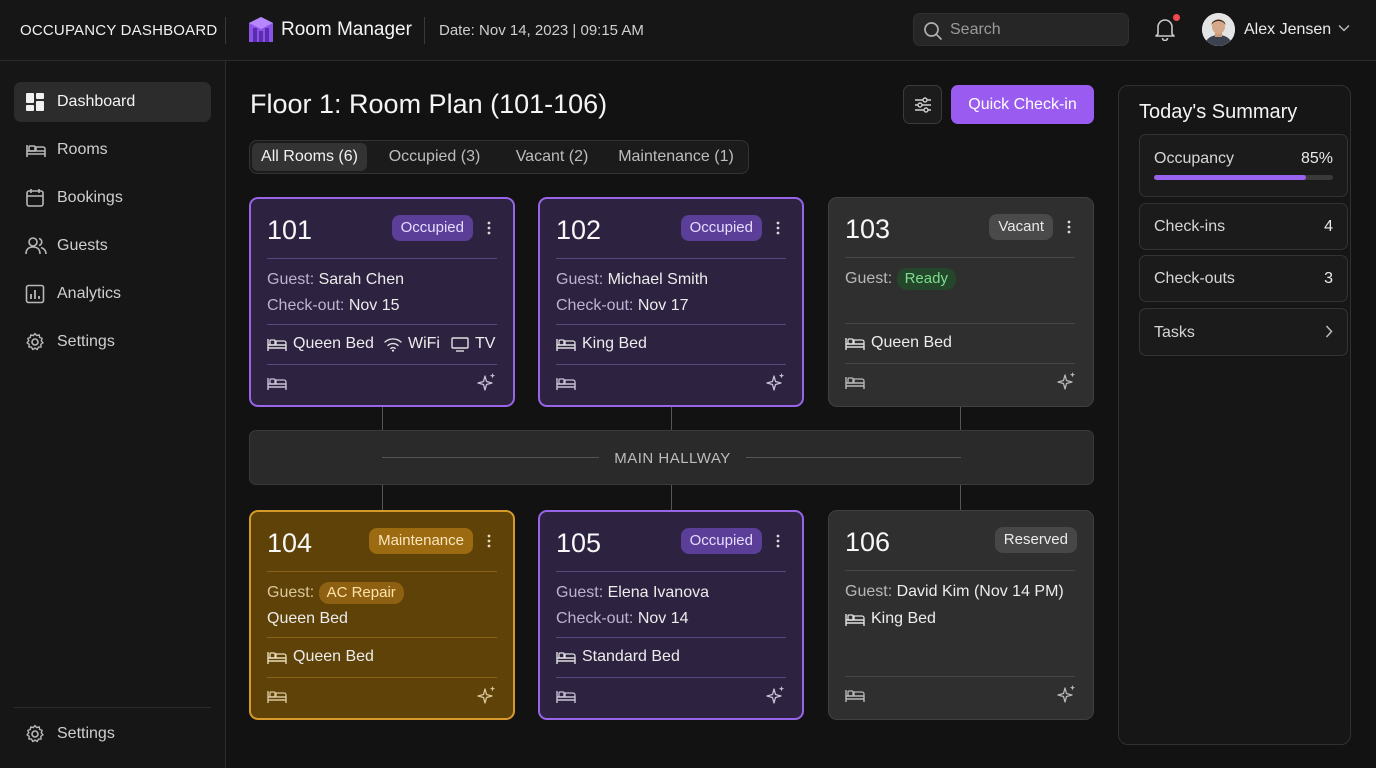  Describe the element at coordinates (1190, 226) in the screenshot. I see `checkins-label: Check-ins` at that location.